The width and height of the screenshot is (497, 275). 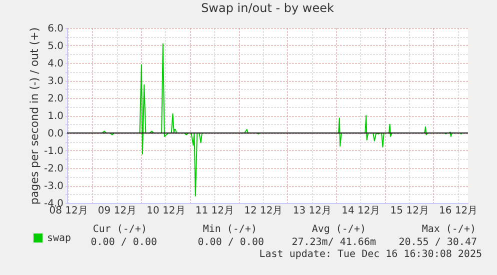 I want to click on y-axis-title: pages per second in (-) / out (+), so click(x=34, y=116).